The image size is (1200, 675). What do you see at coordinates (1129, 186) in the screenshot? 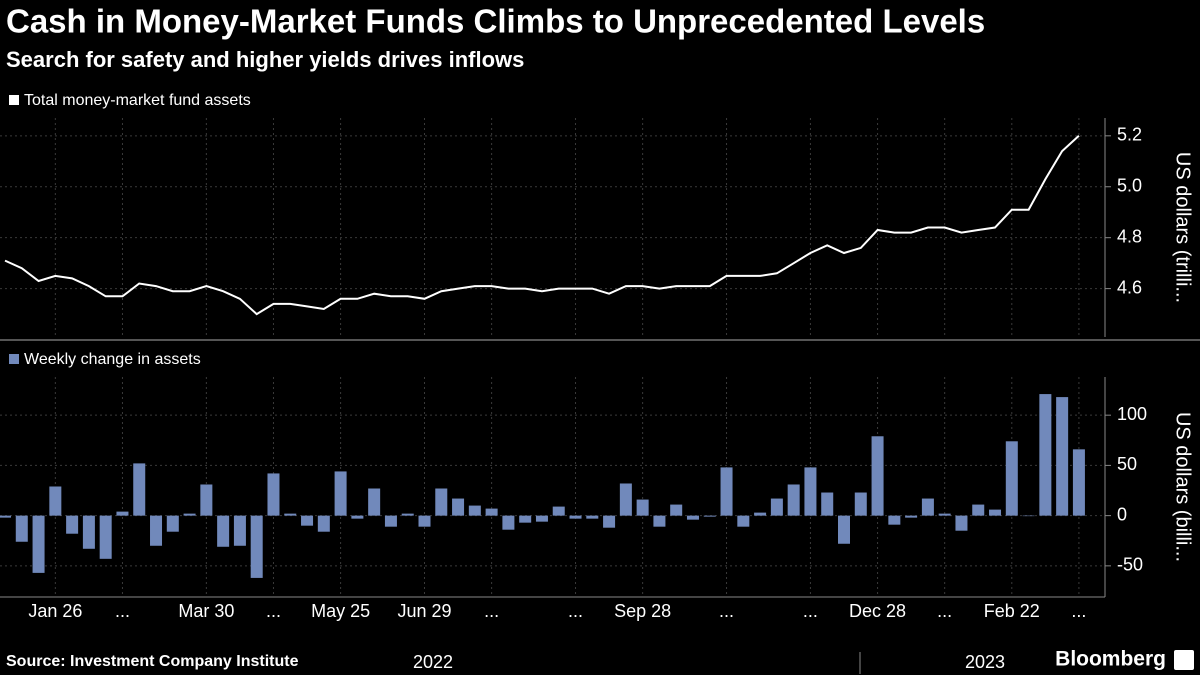
I see `y-tick-label: 5.0` at bounding box center [1129, 186].